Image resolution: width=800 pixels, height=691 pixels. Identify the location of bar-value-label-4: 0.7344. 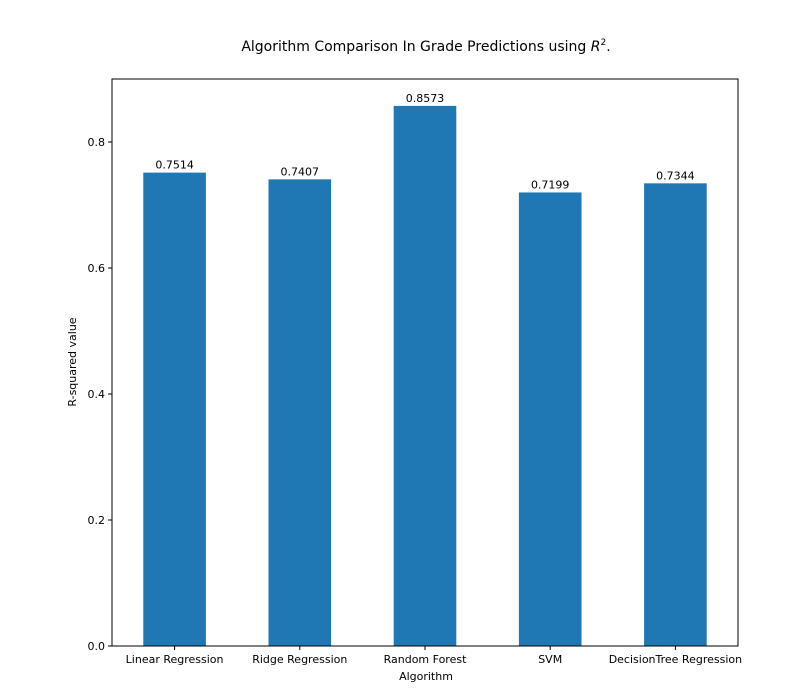
(675, 175).